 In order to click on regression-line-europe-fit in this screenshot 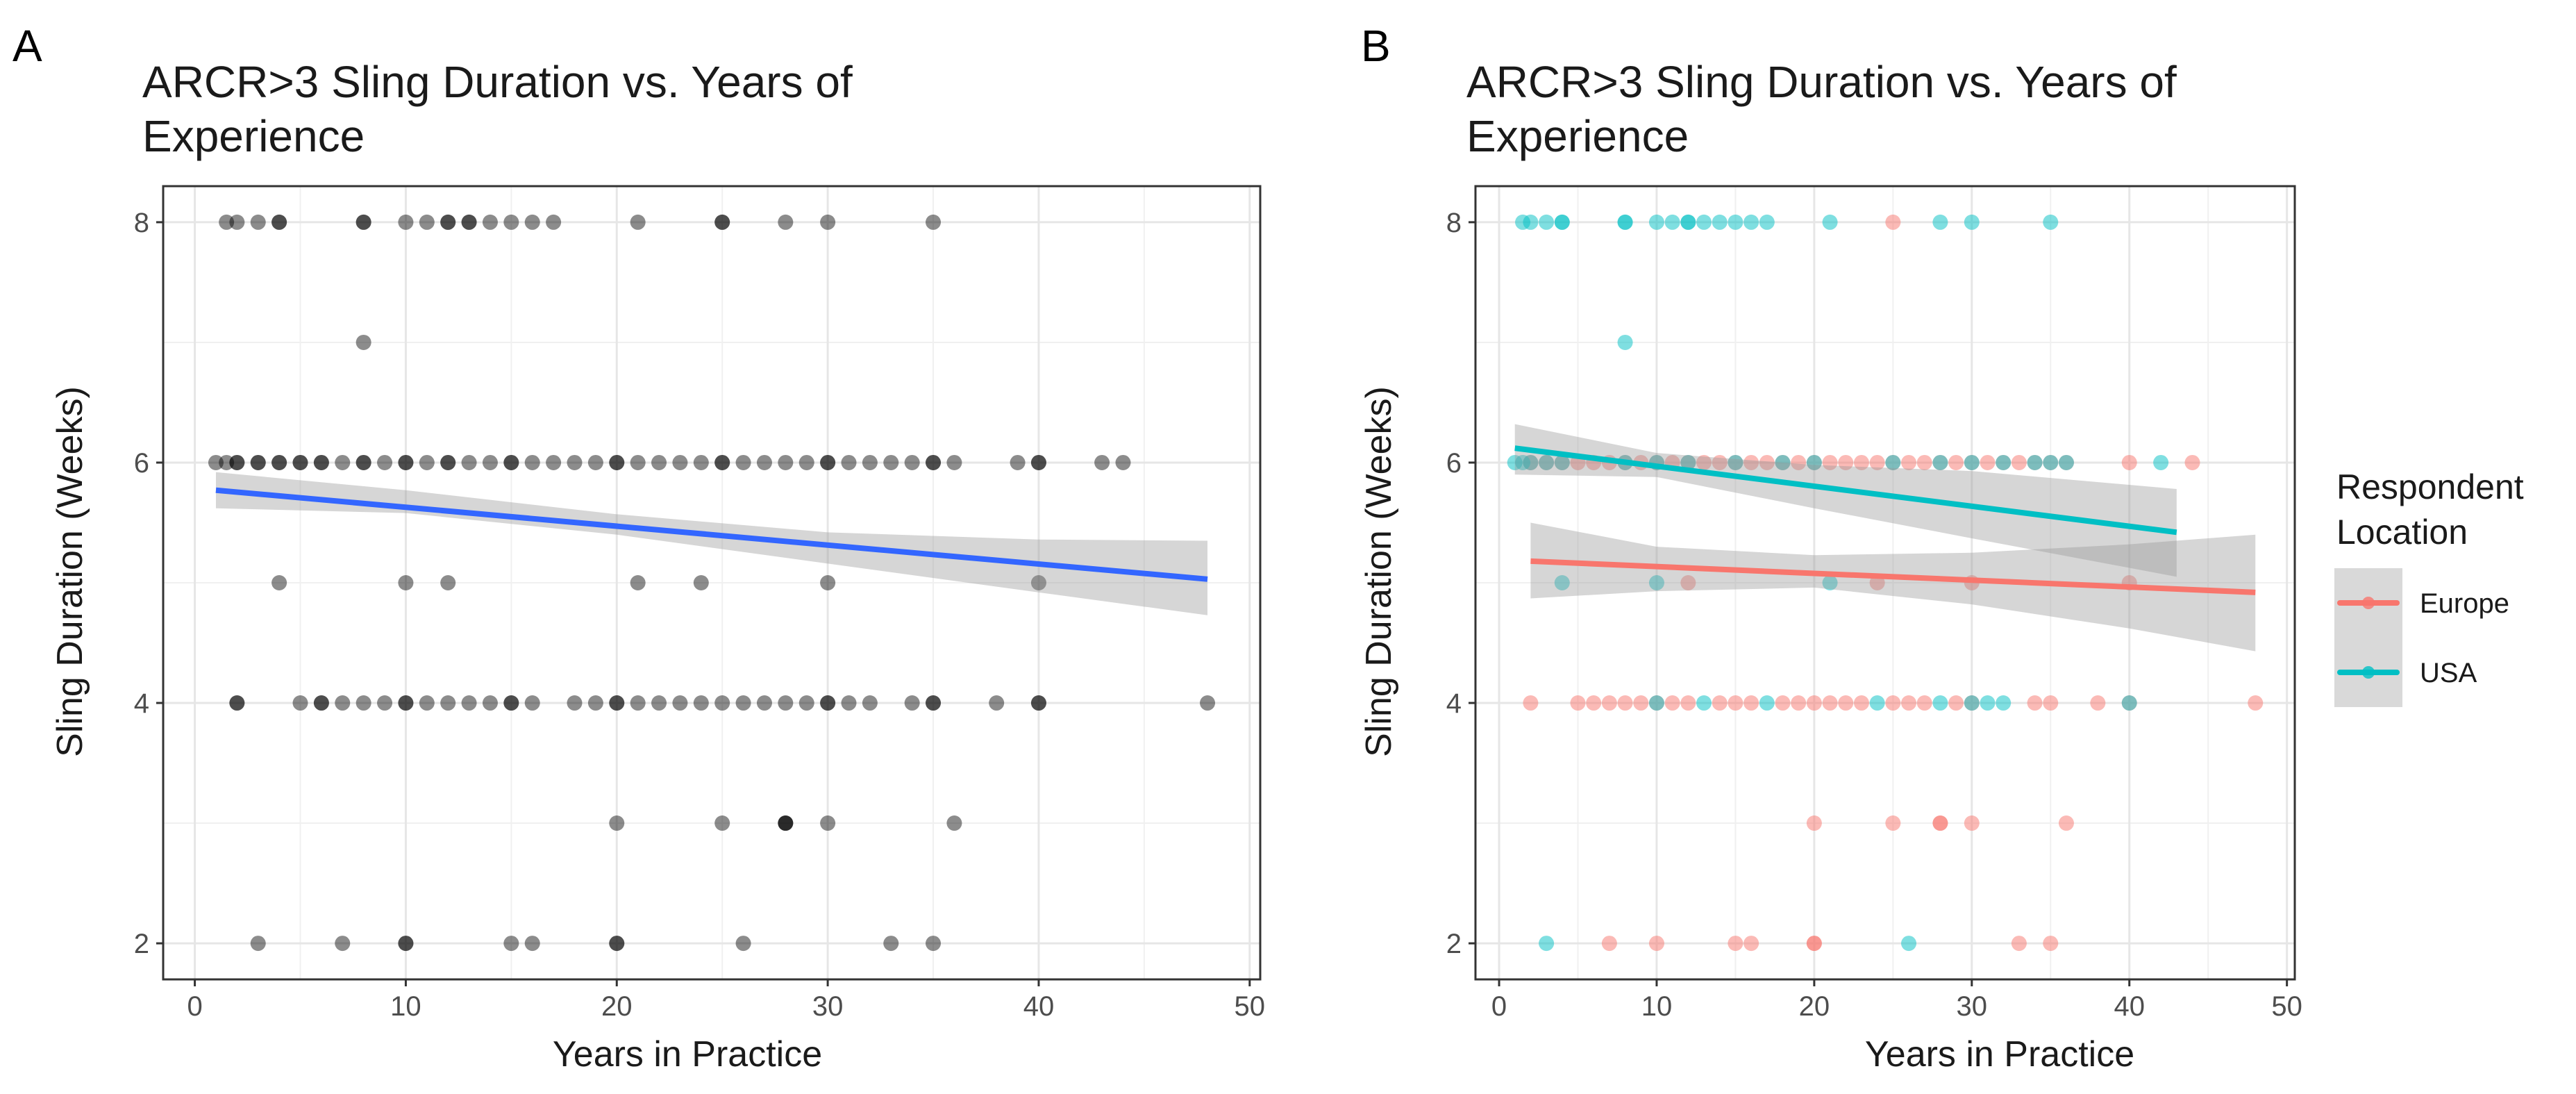, I will do `click(1893, 576)`.